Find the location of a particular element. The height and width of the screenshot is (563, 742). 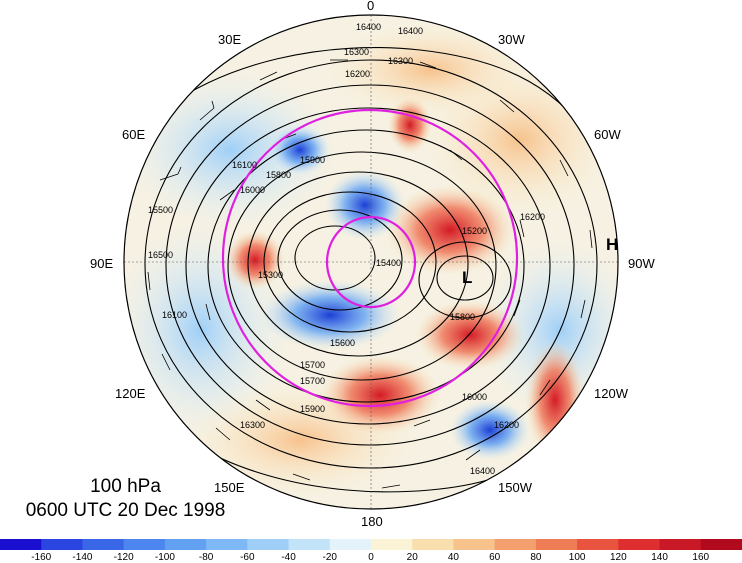

colorbar-tick-label: 60 is located at coordinates (495, 557).